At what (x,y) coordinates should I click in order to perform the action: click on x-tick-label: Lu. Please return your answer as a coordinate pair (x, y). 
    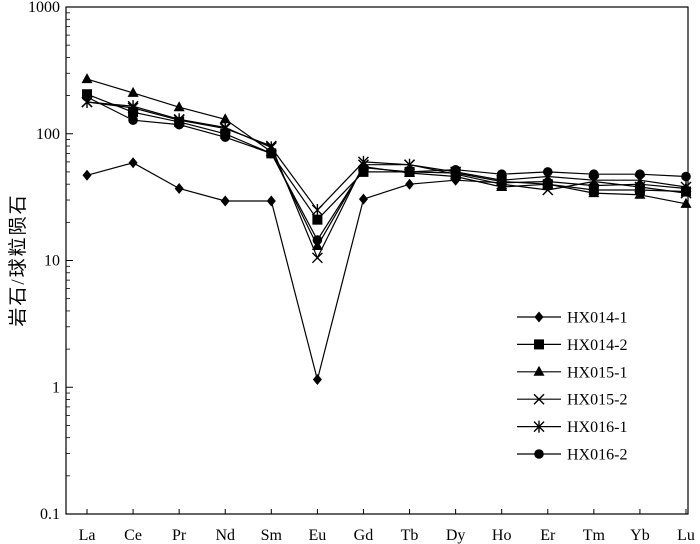
    Looking at the image, I should click on (686, 535).